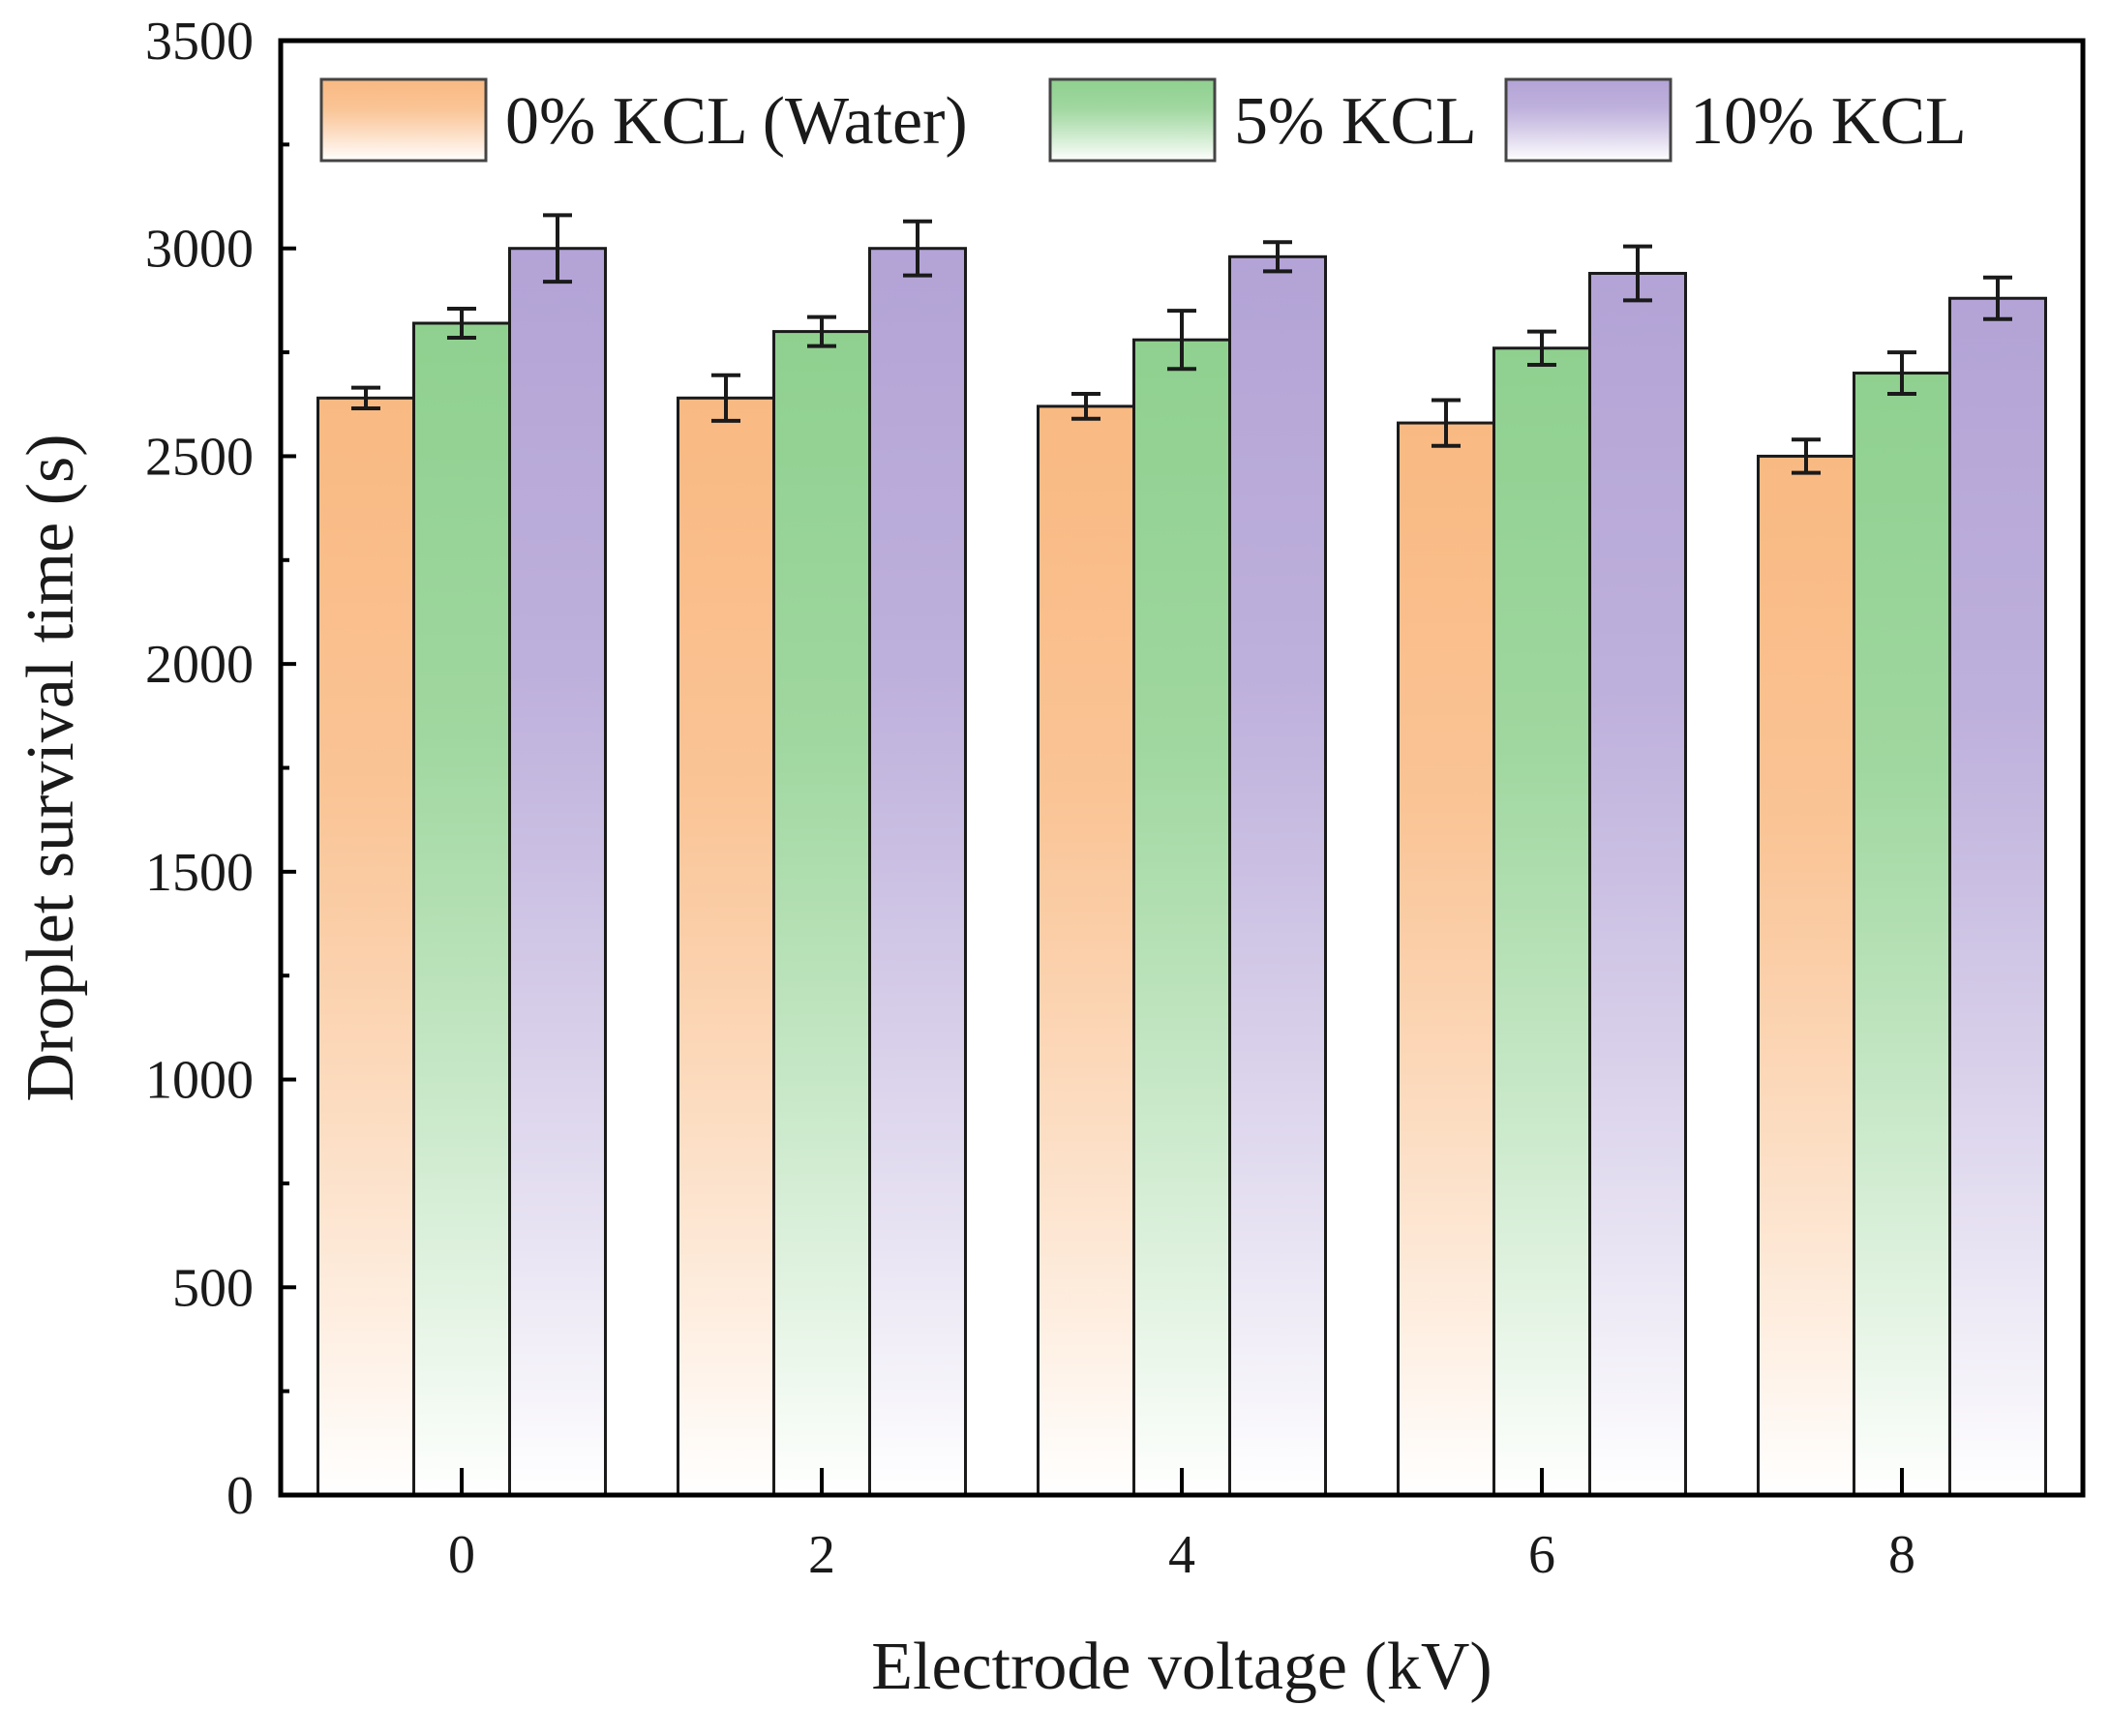 The image size is (2110, 1736). Describe the element at coordinates (365, 946) in the screenshot. I see `bar-0-kcl-water-0kv` at that location.